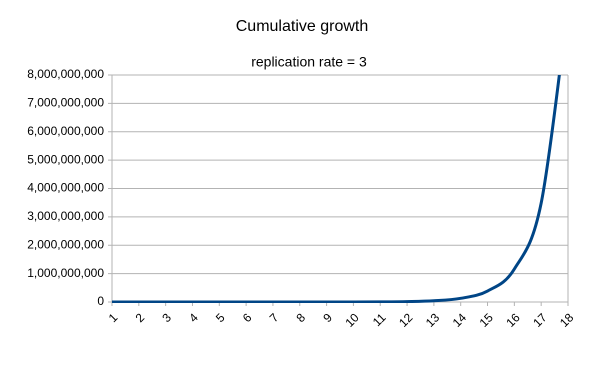  I want to click on y-tick-label: 1,000,000,000, so click(65, 273).